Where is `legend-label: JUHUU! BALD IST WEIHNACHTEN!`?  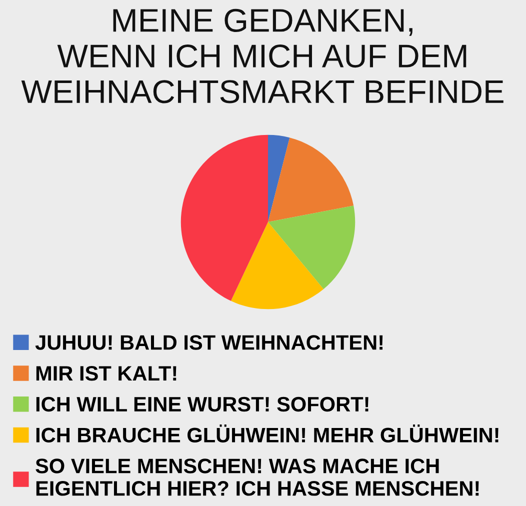
legend-label: JUHUU! BALD IST WEIHNACHTEN! is located at coordinates (209, 342).